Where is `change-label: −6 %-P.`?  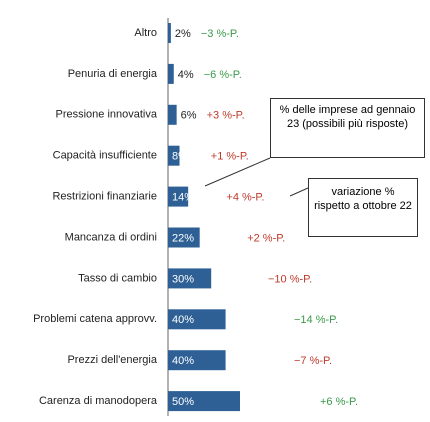 change-label: −6 %-P. is located at coordinates (223, 75).